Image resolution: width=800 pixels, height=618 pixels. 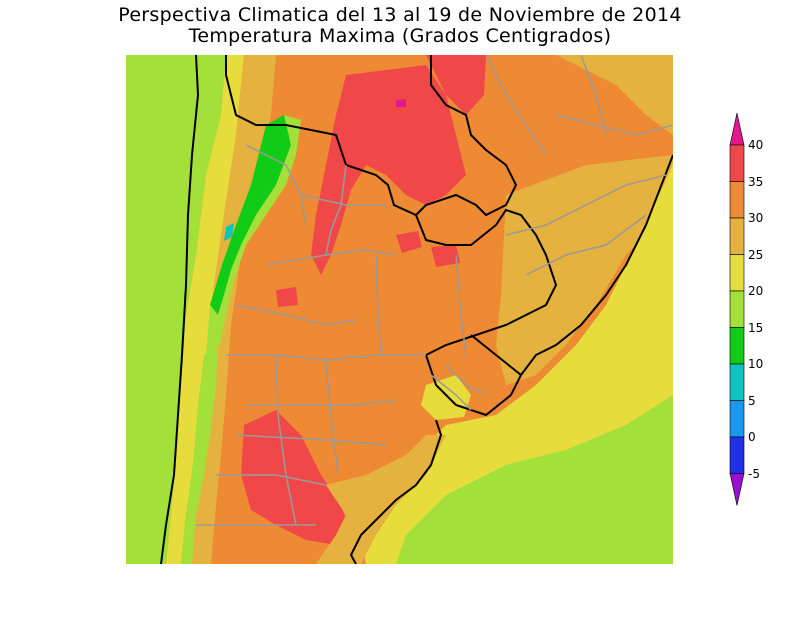 What do you see at coordinates (756, 254) in the screenshot?
I see `colorbar-label: 25` at bounding box center [756, 254].